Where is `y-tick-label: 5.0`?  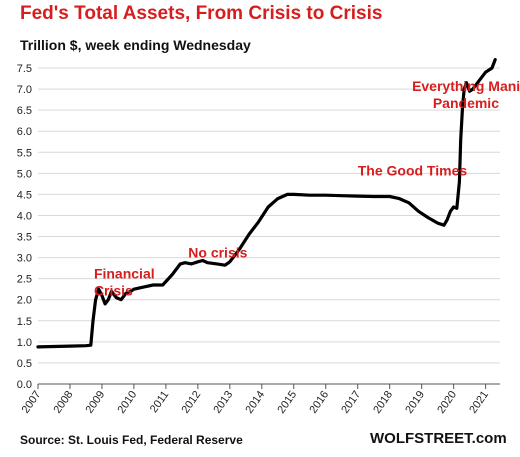 y-tick-label: 5.0 is located at coordinates (24, 174).